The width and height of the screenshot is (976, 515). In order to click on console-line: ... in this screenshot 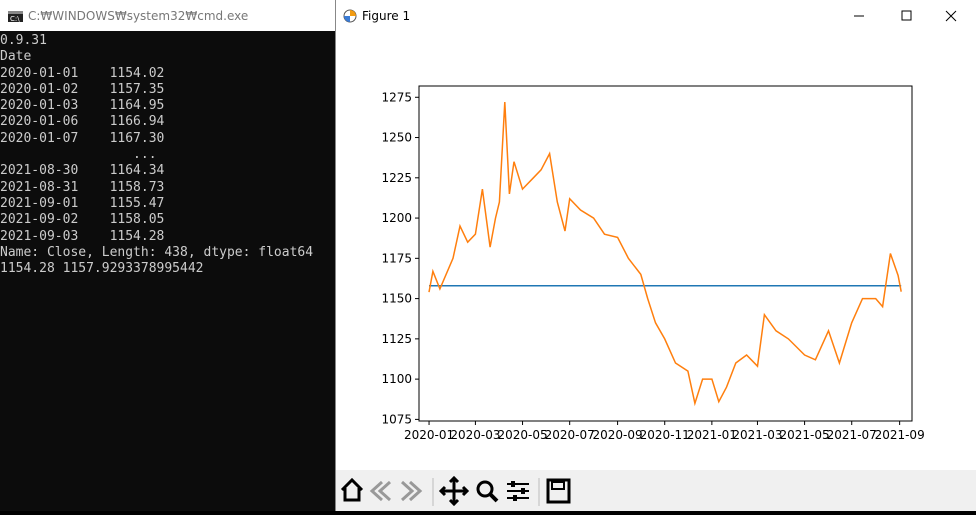, I will do `click(78, 155)`.